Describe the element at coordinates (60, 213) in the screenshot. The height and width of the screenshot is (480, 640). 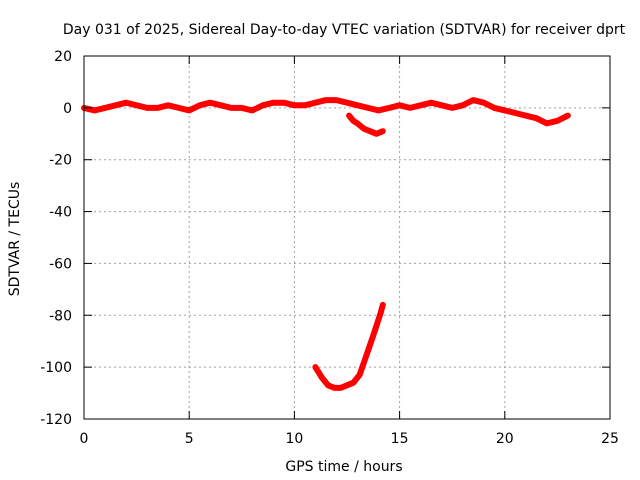
I see `y-tick-label: -40` at that location.